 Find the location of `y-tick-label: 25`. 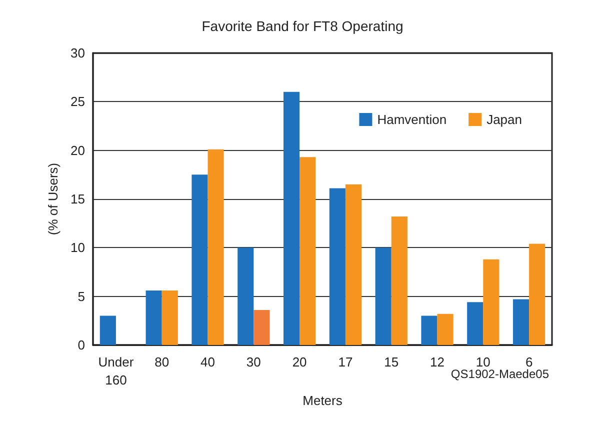

y-tick-label: 25 is located at coordinates (77, 102).